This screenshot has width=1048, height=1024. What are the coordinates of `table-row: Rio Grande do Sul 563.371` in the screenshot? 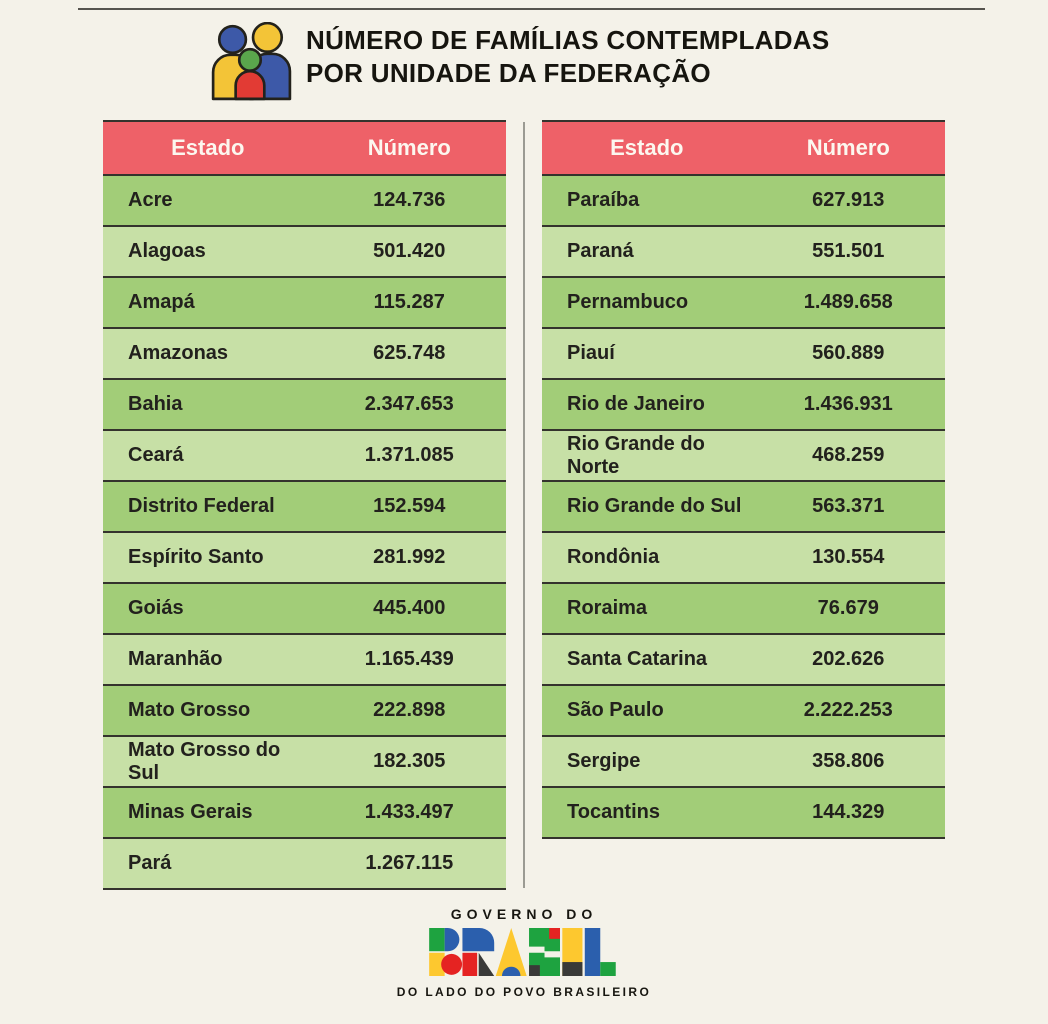 It's located at (743, 507).